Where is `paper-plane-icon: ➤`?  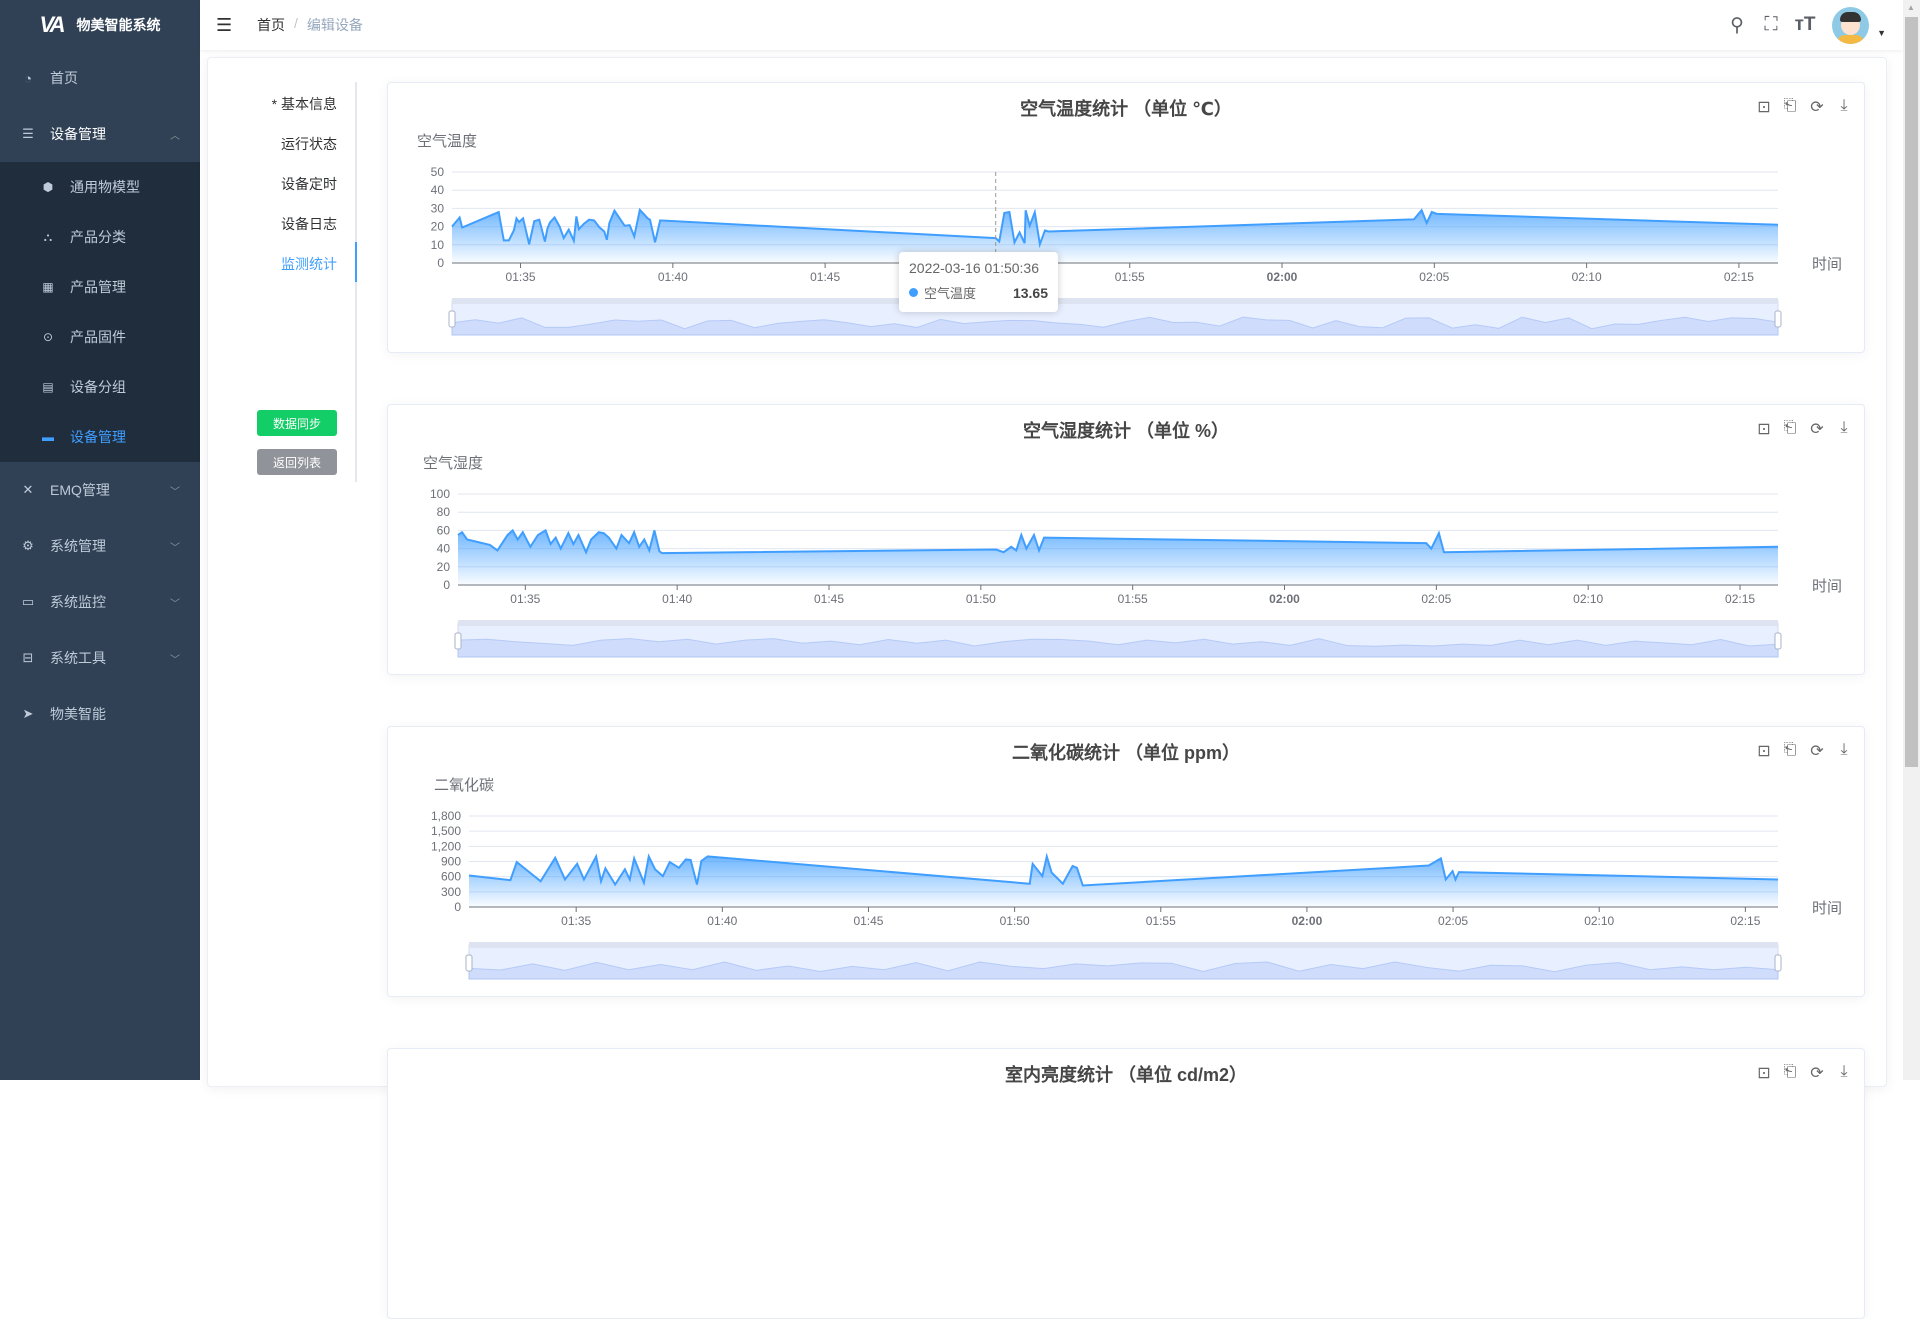 paper-plane-icon: ➤ is located at coordinates (28, 713).